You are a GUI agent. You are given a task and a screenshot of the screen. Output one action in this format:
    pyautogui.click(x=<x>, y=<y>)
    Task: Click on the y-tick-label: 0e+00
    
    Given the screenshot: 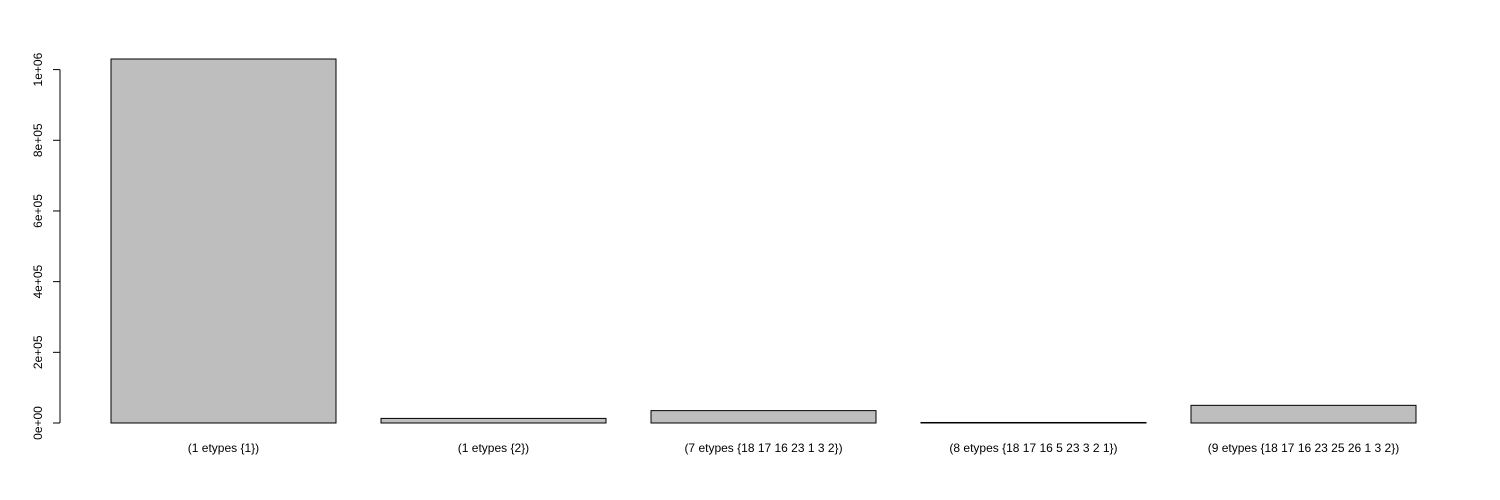 What is the action you would take?
    pyautogui.click(x=38, y=423)
    